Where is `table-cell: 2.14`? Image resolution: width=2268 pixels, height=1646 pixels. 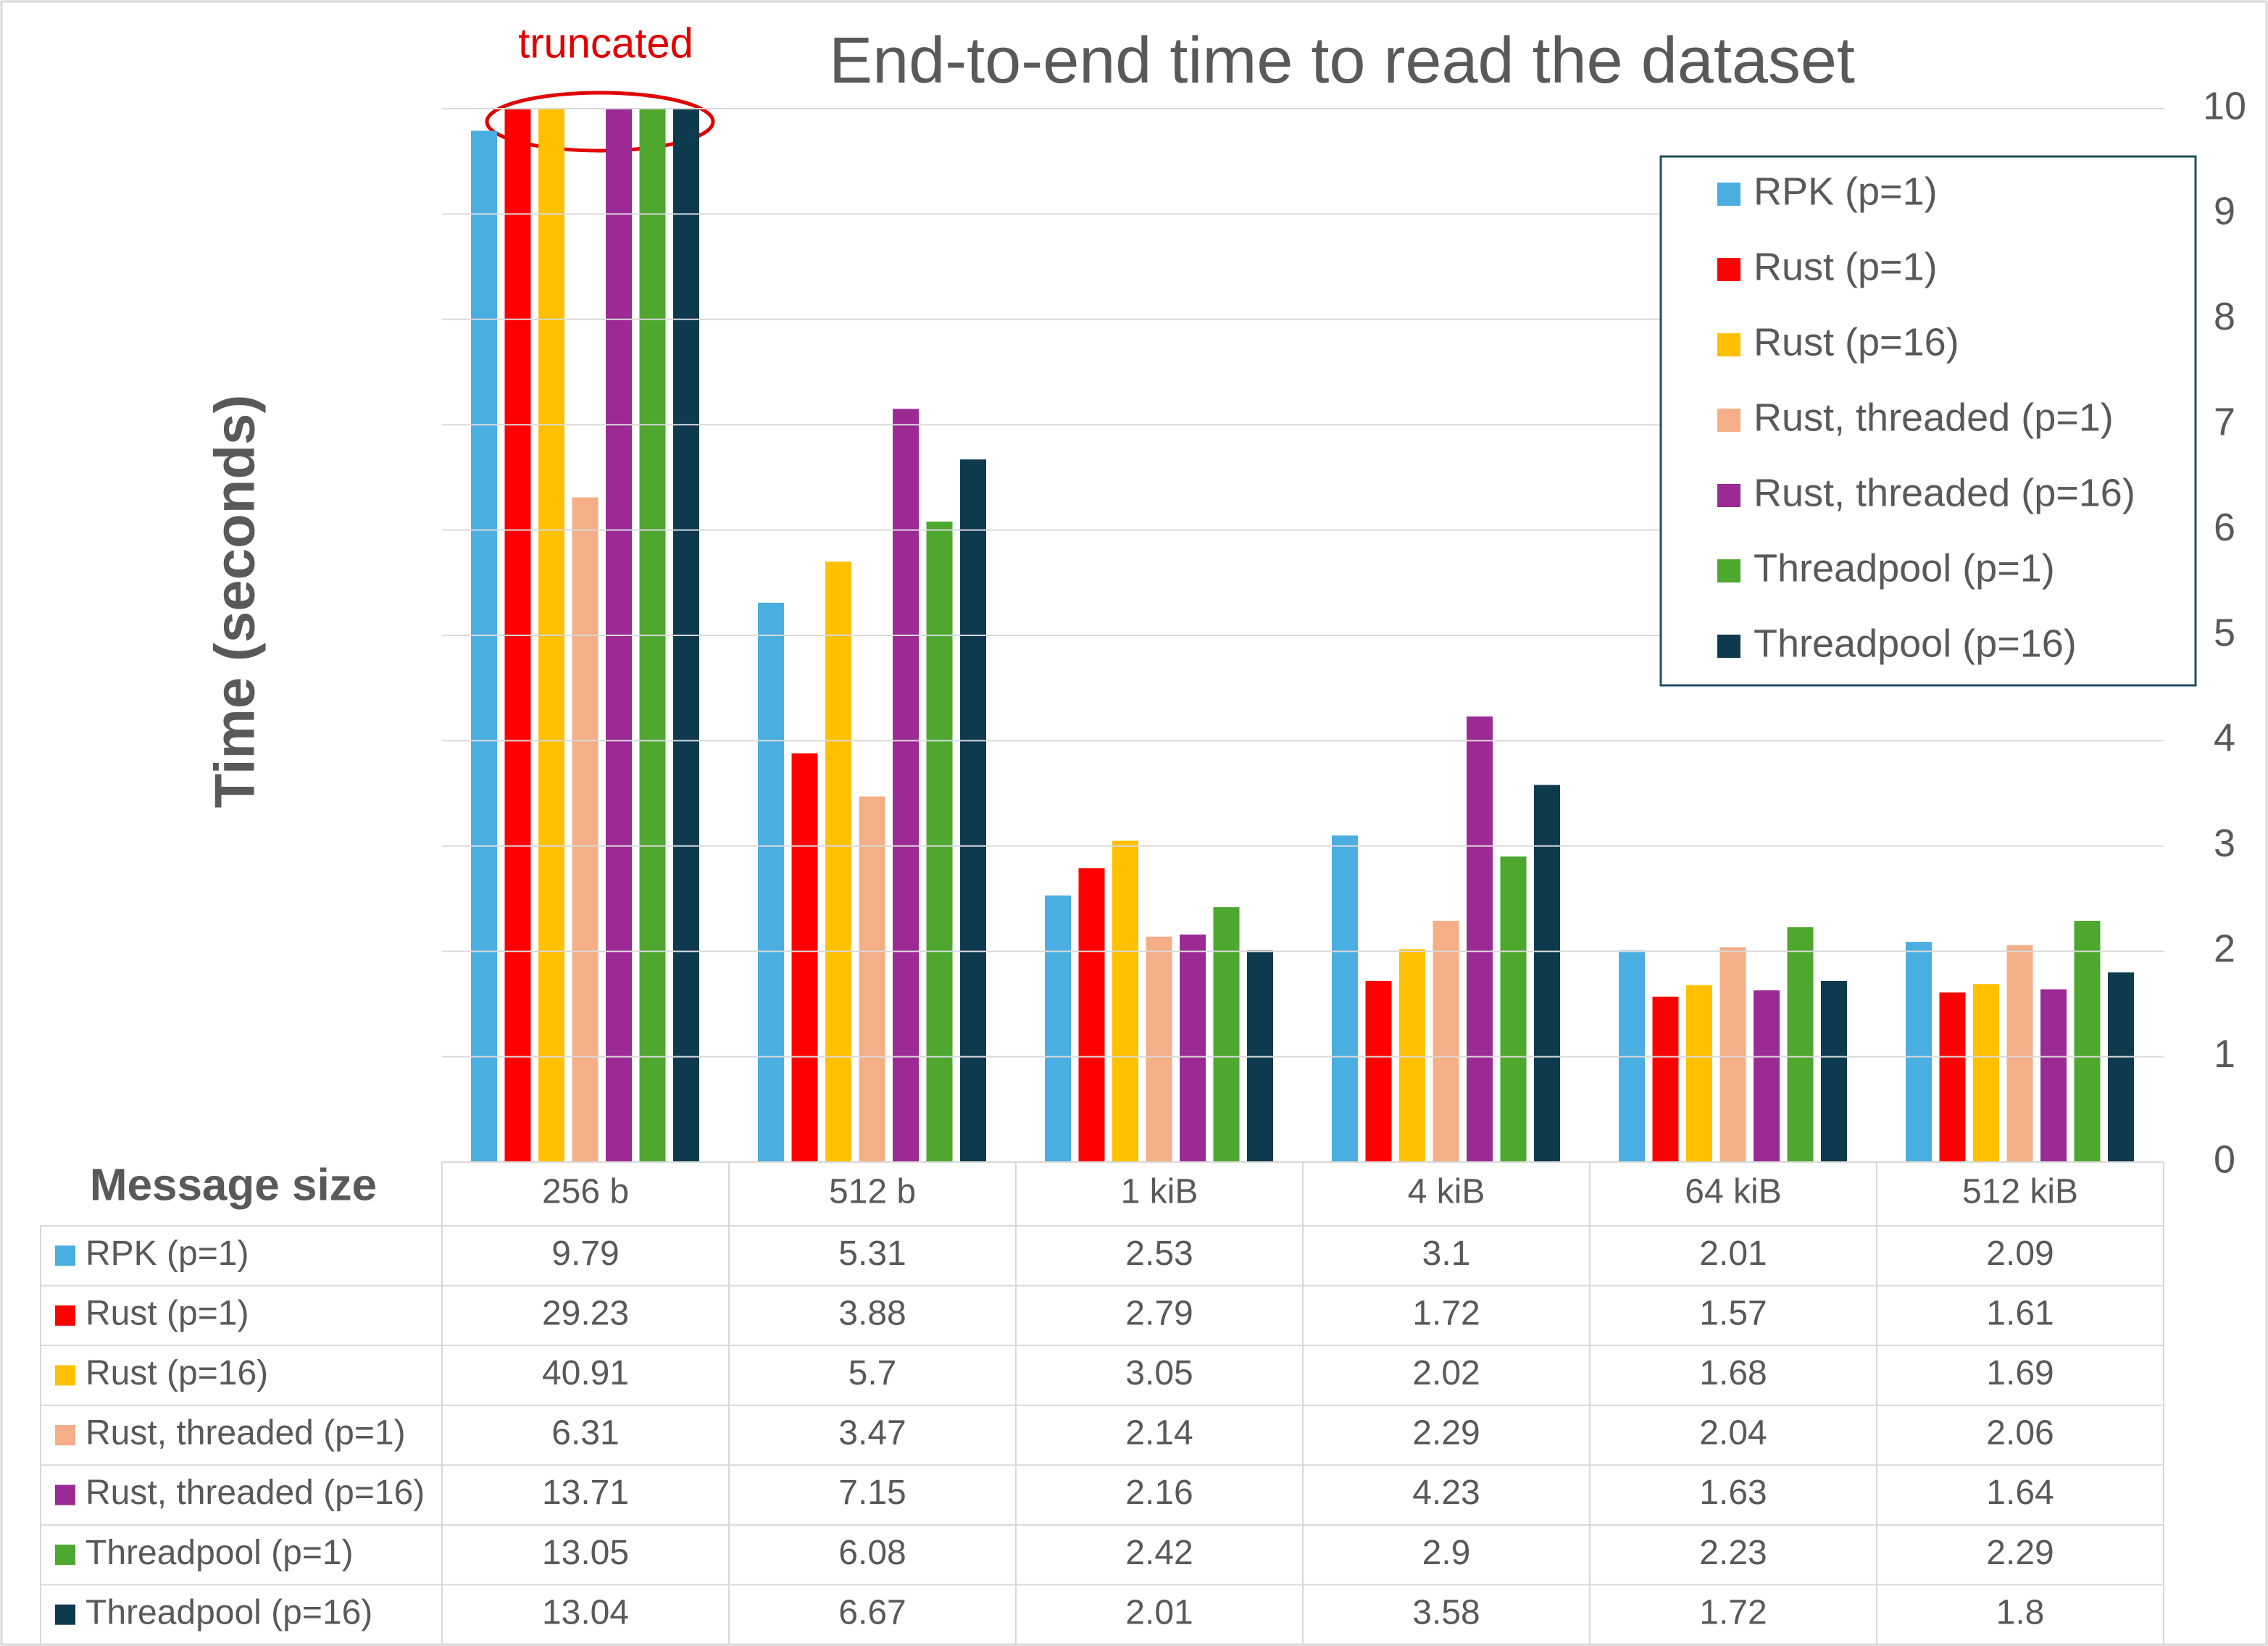
table-cell: 2.14 is located at coordinates (1159, 1433).